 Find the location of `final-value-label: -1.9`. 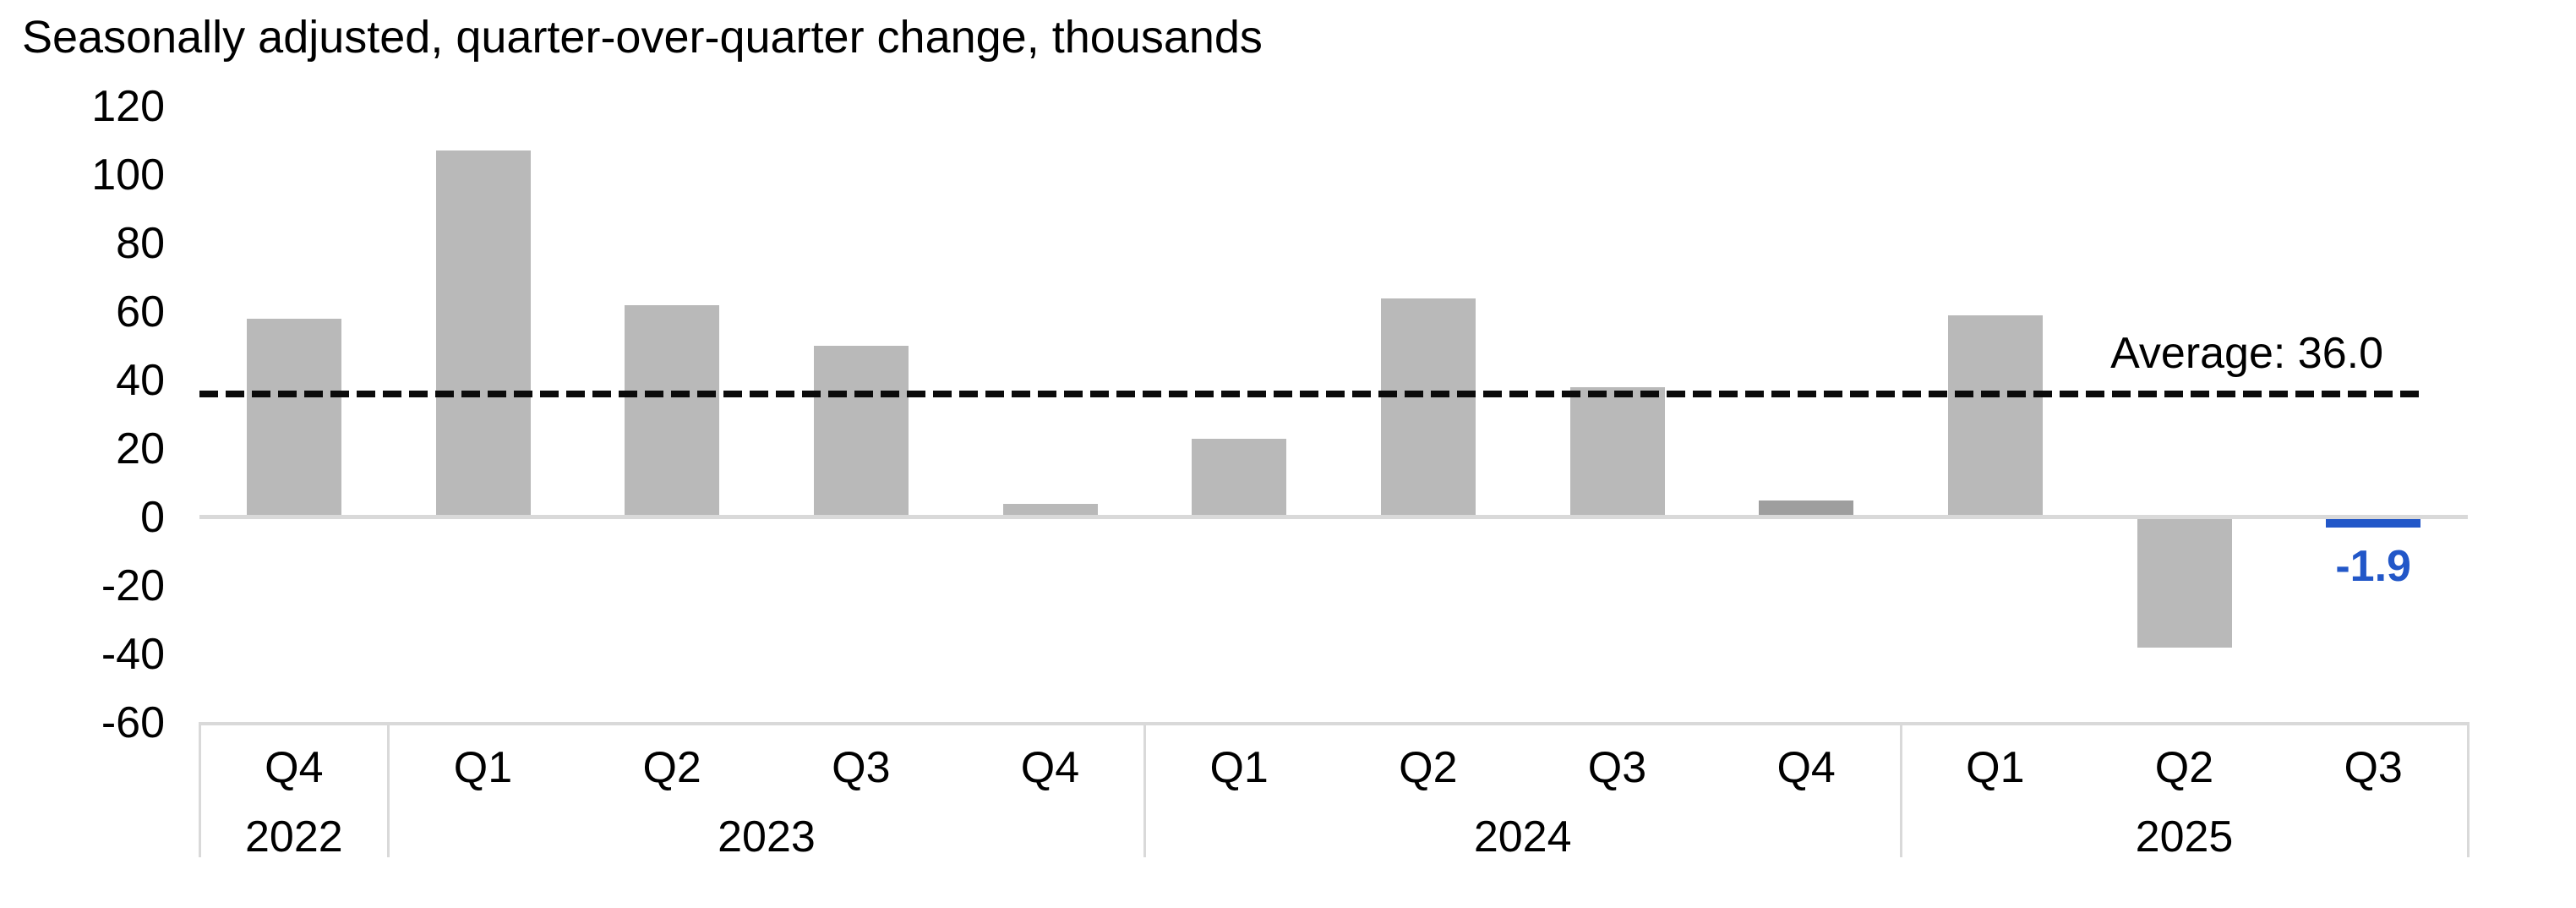

final-value-label: -1.9 is located at coordinates (2373, 566).